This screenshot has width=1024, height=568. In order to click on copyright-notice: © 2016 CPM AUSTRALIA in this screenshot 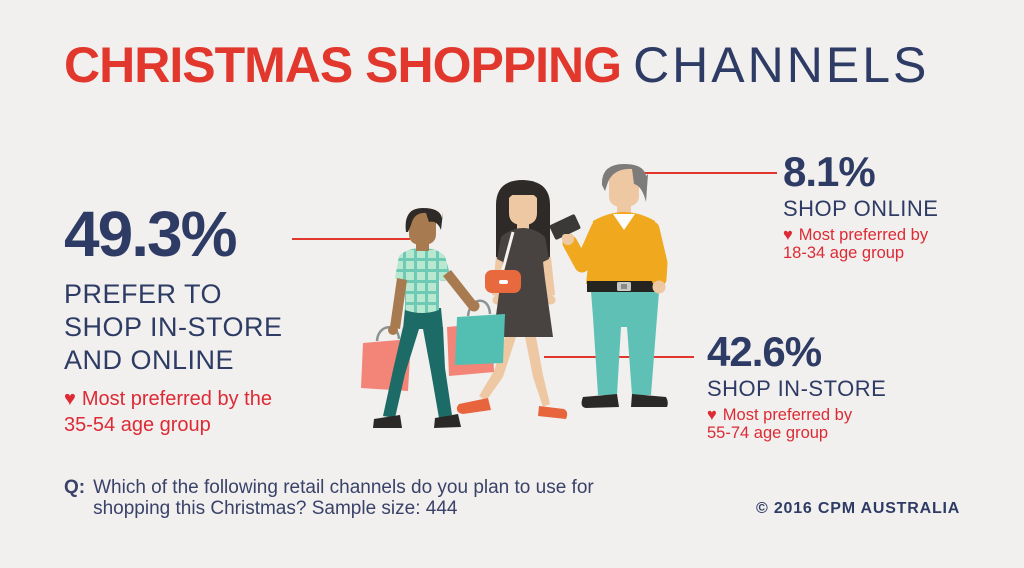, I will do `click(858, 508)`.